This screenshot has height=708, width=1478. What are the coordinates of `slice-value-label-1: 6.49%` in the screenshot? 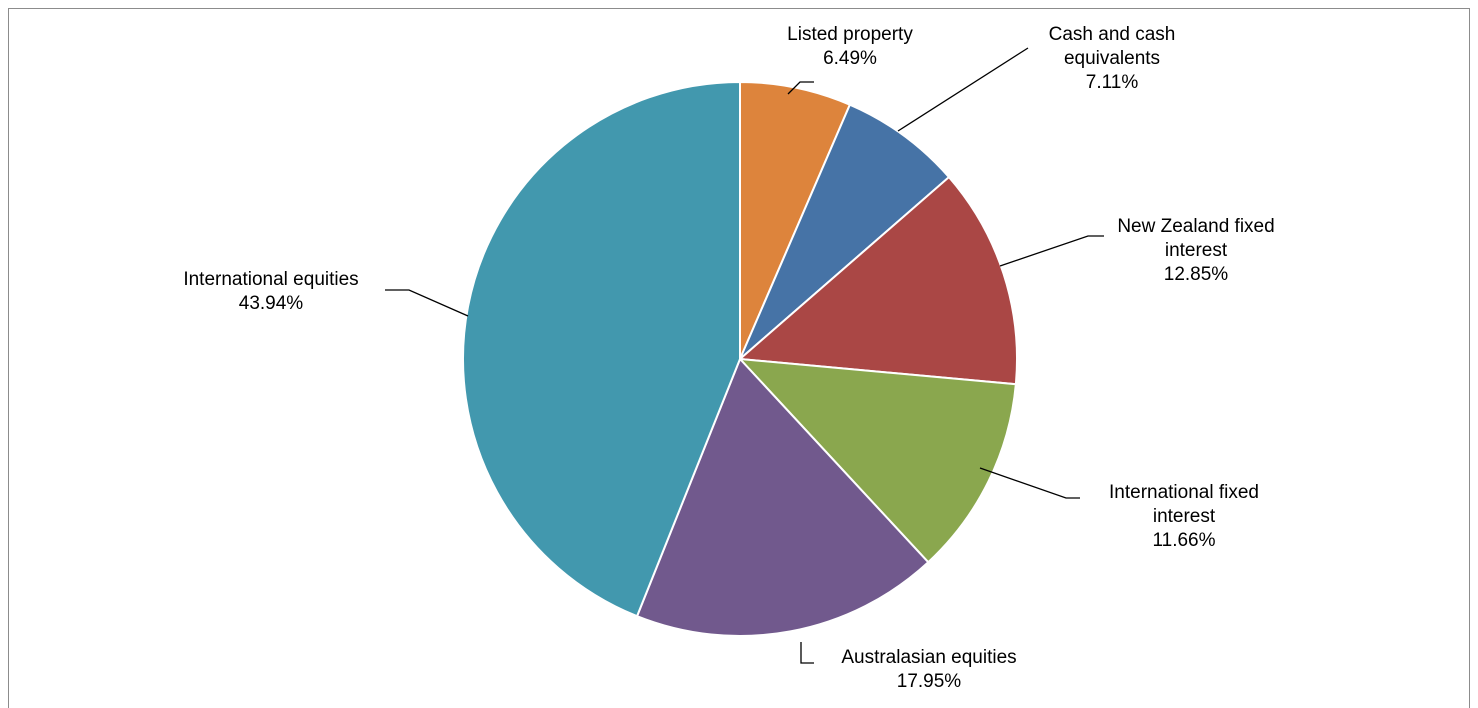 It's located at (850, 58).